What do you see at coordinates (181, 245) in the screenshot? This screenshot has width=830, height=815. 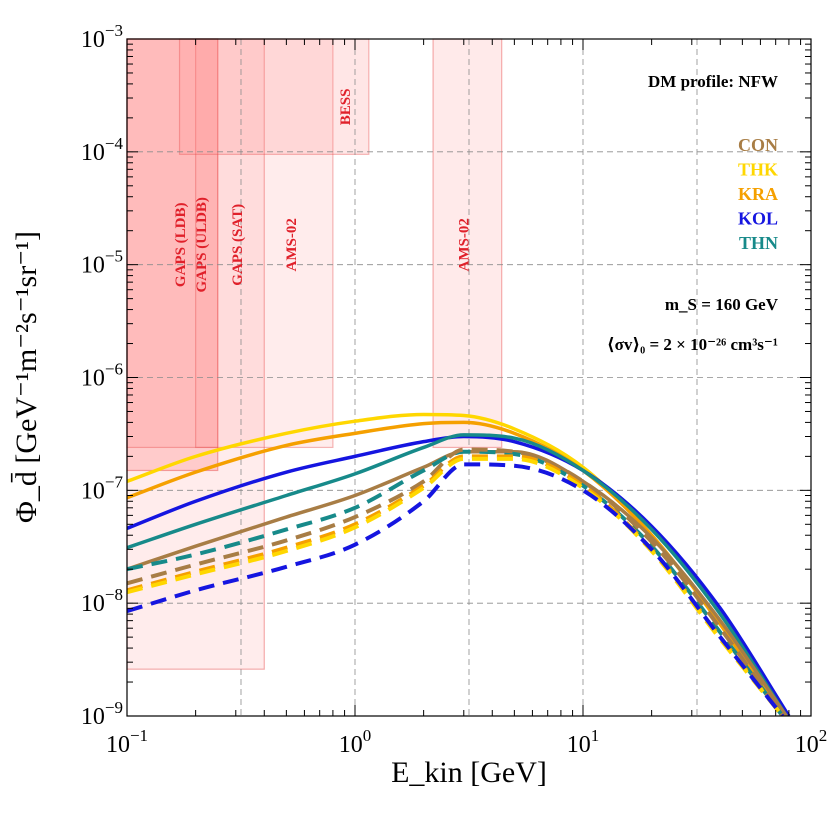 I see `sensitivity-region-label: GAPS (LDB)` at bounding box center [181, 245].